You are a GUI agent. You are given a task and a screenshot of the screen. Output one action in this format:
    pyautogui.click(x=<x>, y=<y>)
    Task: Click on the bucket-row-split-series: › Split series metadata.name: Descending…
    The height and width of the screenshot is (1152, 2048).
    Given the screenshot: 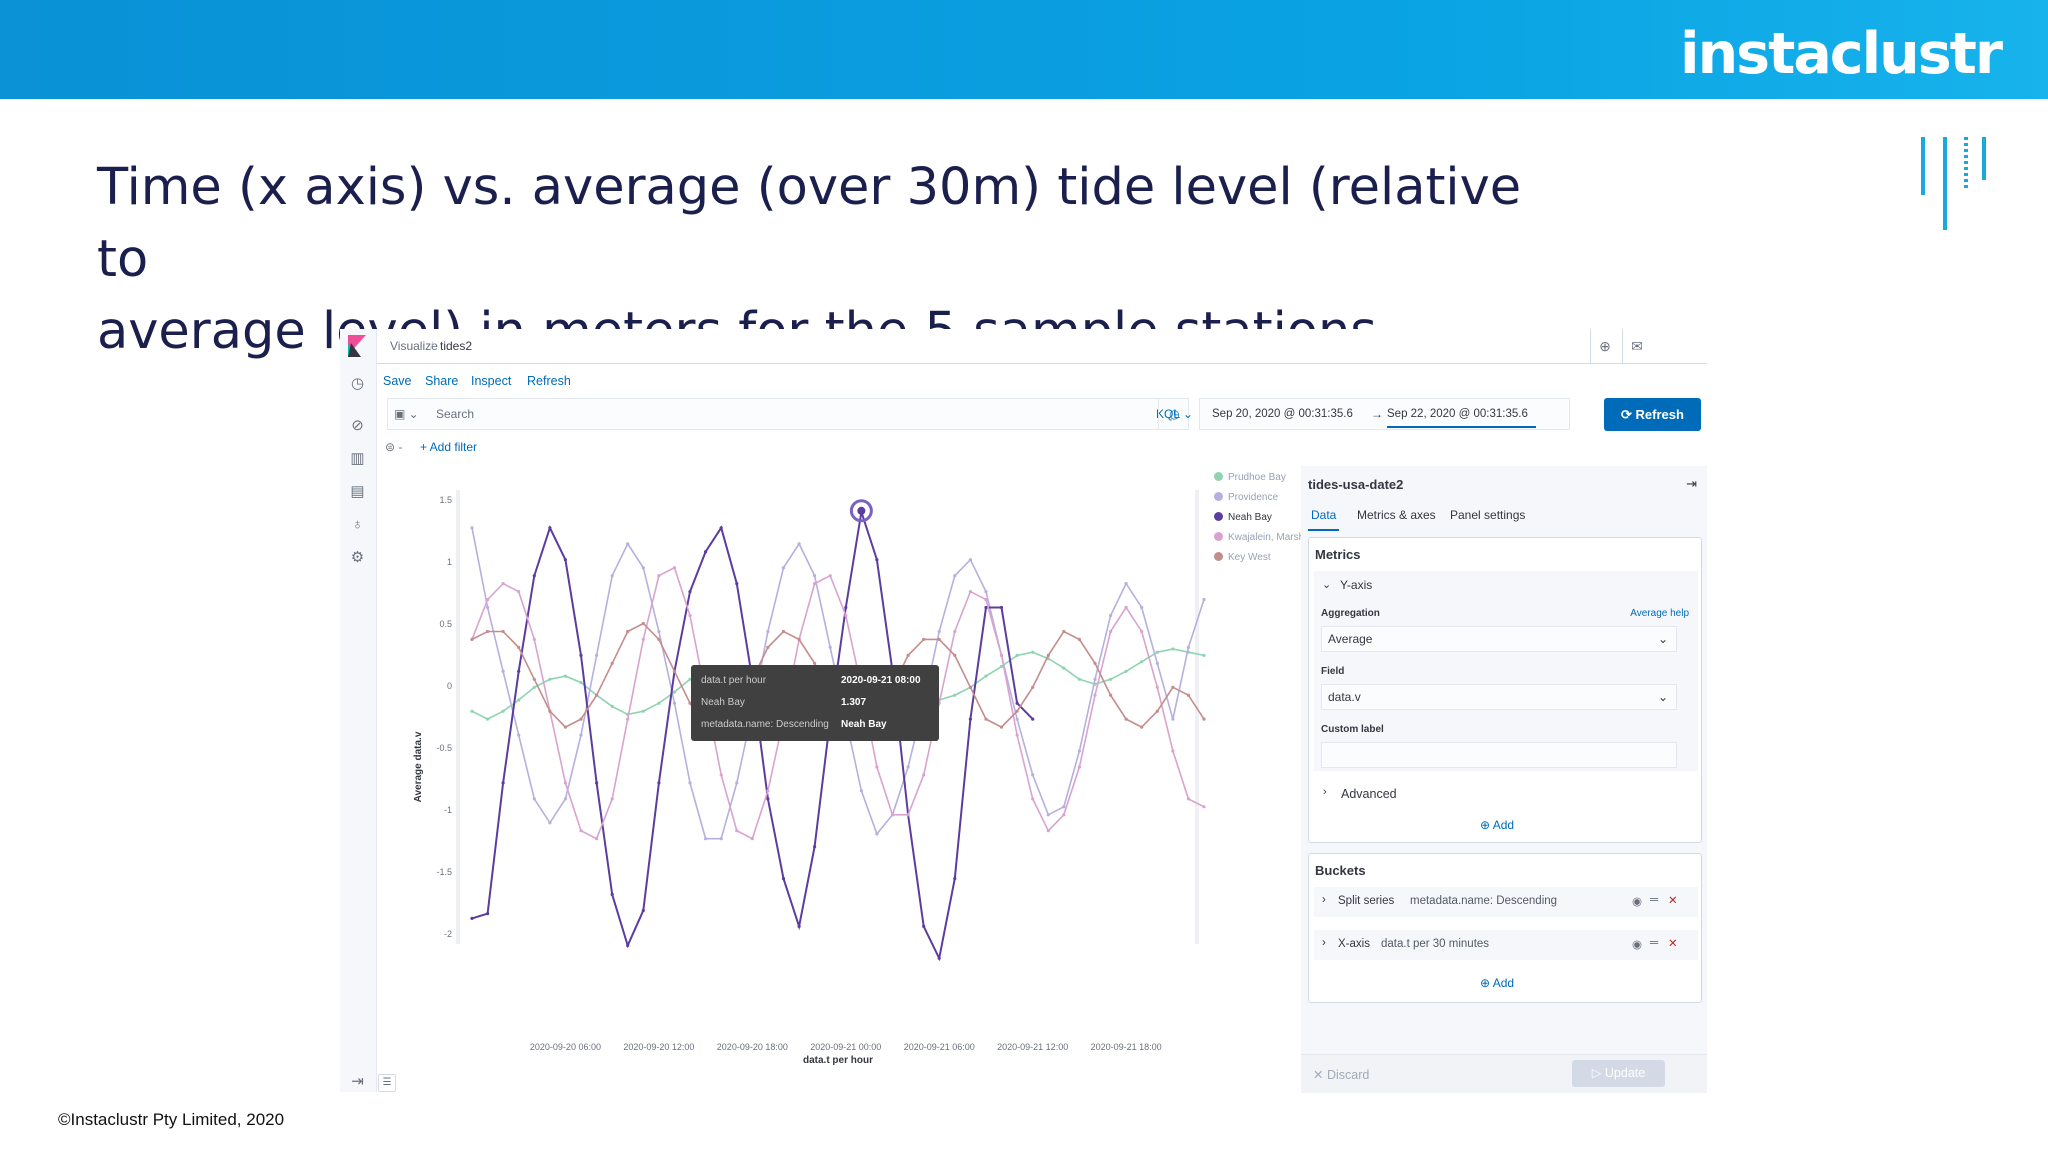 What is the action you would take?
    pyautogui.click(x=1506, y=902)
    